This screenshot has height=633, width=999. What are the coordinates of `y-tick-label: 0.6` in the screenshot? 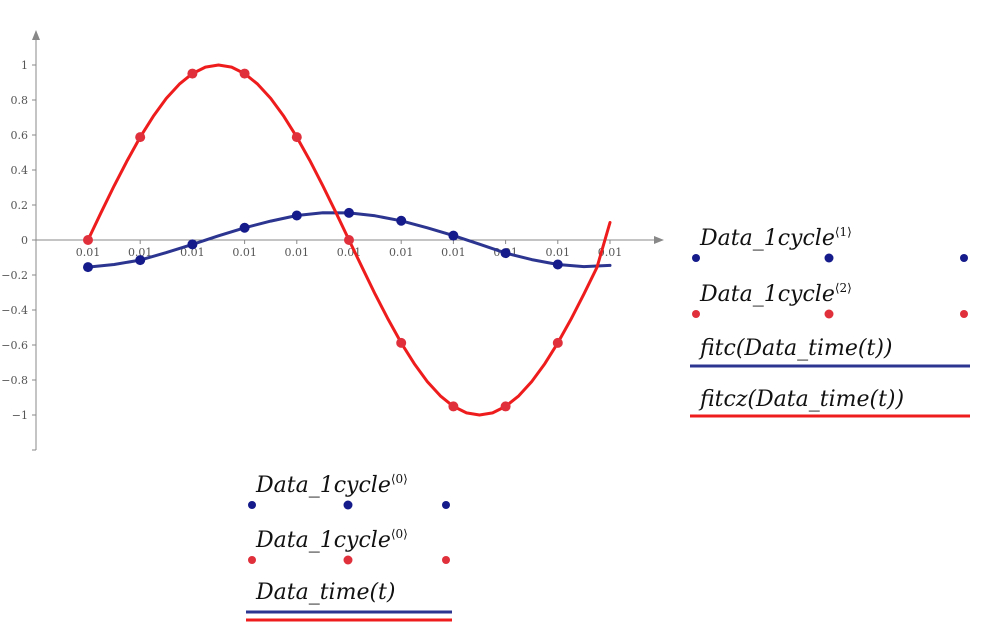 It's located at (20, 135).